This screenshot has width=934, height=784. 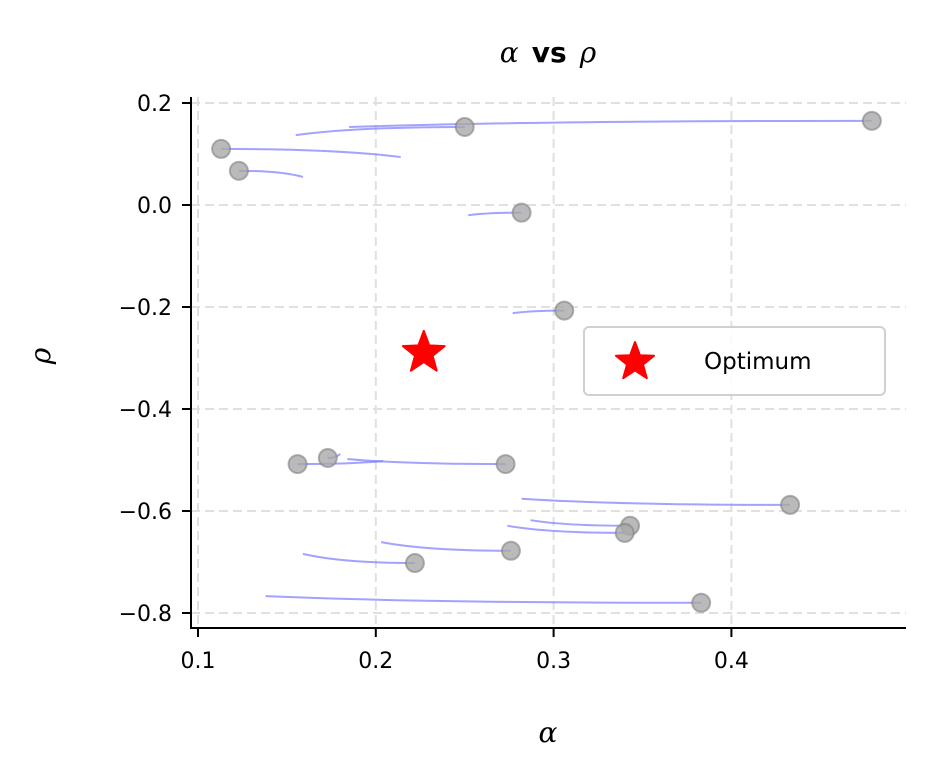 I want to click on y-tick-label: −0.6, so click(x=145, y=512).